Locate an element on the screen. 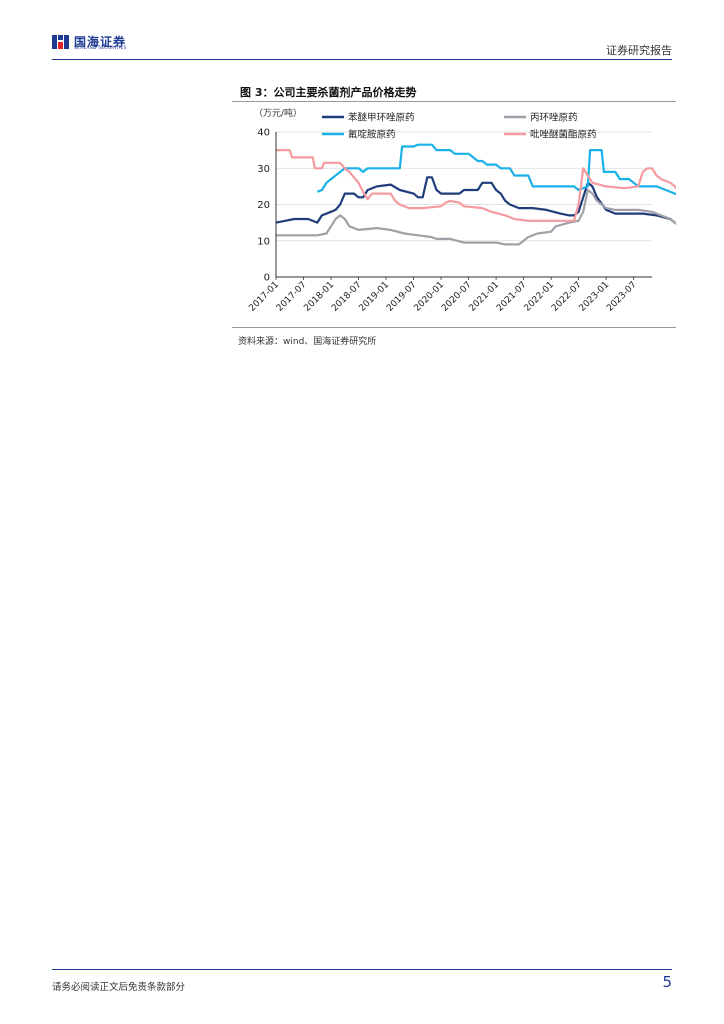 Image resolution: width=724 pixels, height=1024 pixels. page-number: 5 is located at coordinates (667, 982).